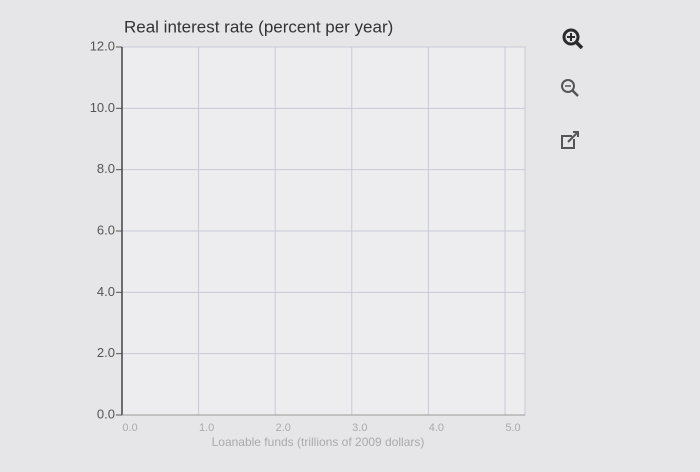  What do you see at coordinates (283, 428) in the screenshot?
I see `x-tick-label: 2.0` at bounding box center [283, 428].